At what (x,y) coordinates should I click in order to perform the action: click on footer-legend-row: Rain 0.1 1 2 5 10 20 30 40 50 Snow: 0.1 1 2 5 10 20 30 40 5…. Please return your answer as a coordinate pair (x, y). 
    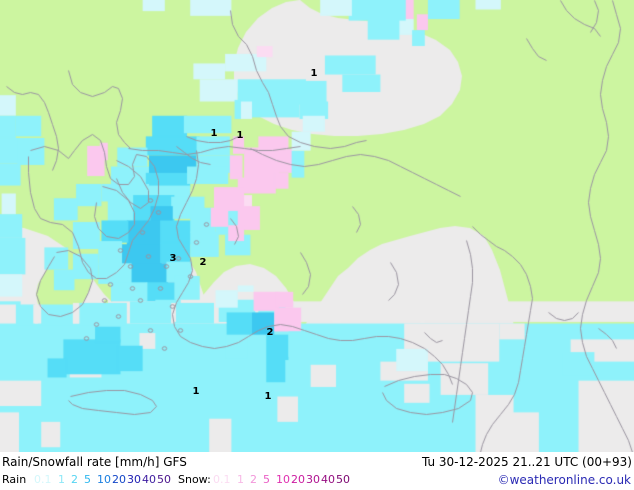
    Looking at the image, I should click on (317, 480).